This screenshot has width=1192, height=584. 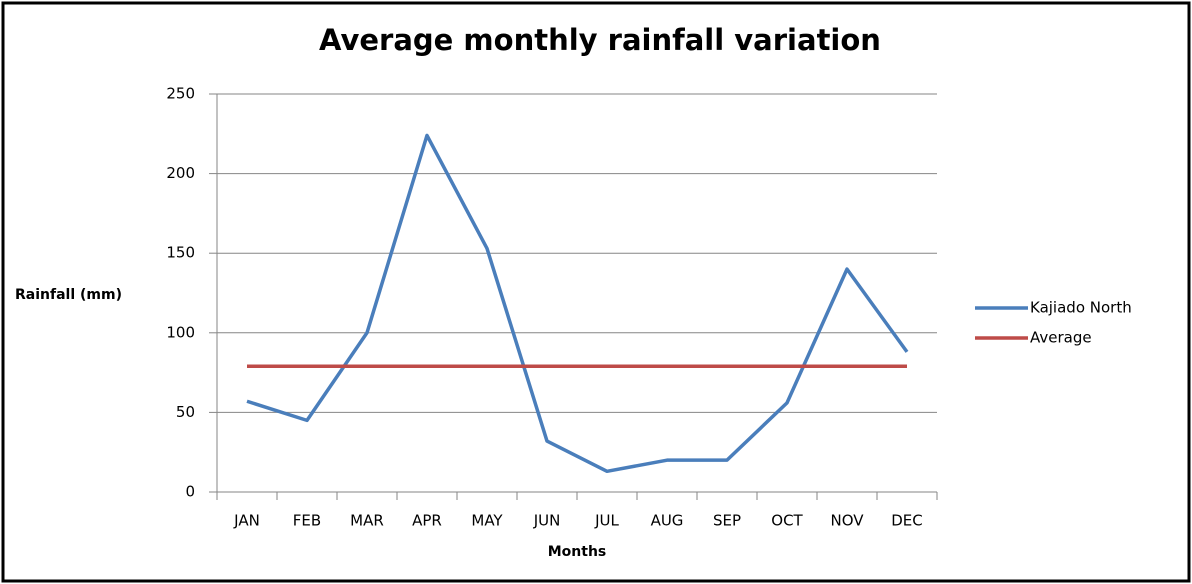 I want to click on x-tick-label: FEB, so click(x=307, y=521).